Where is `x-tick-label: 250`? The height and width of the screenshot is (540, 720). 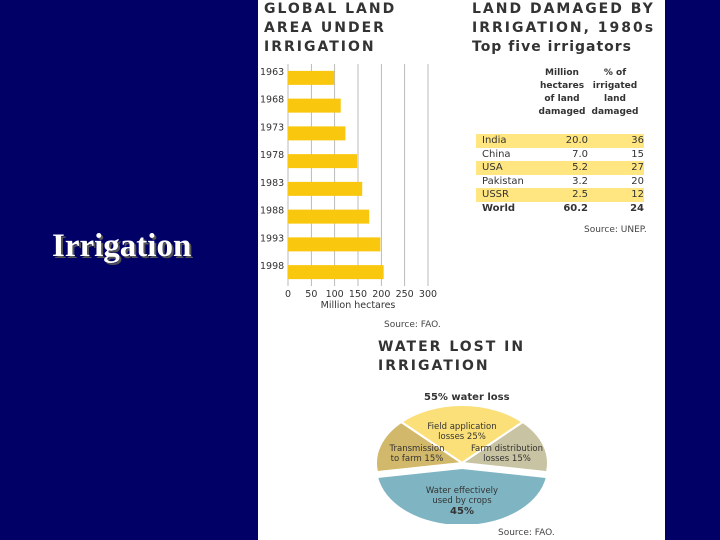
x-tick-label: 250 is located at coordinates (405, 294).